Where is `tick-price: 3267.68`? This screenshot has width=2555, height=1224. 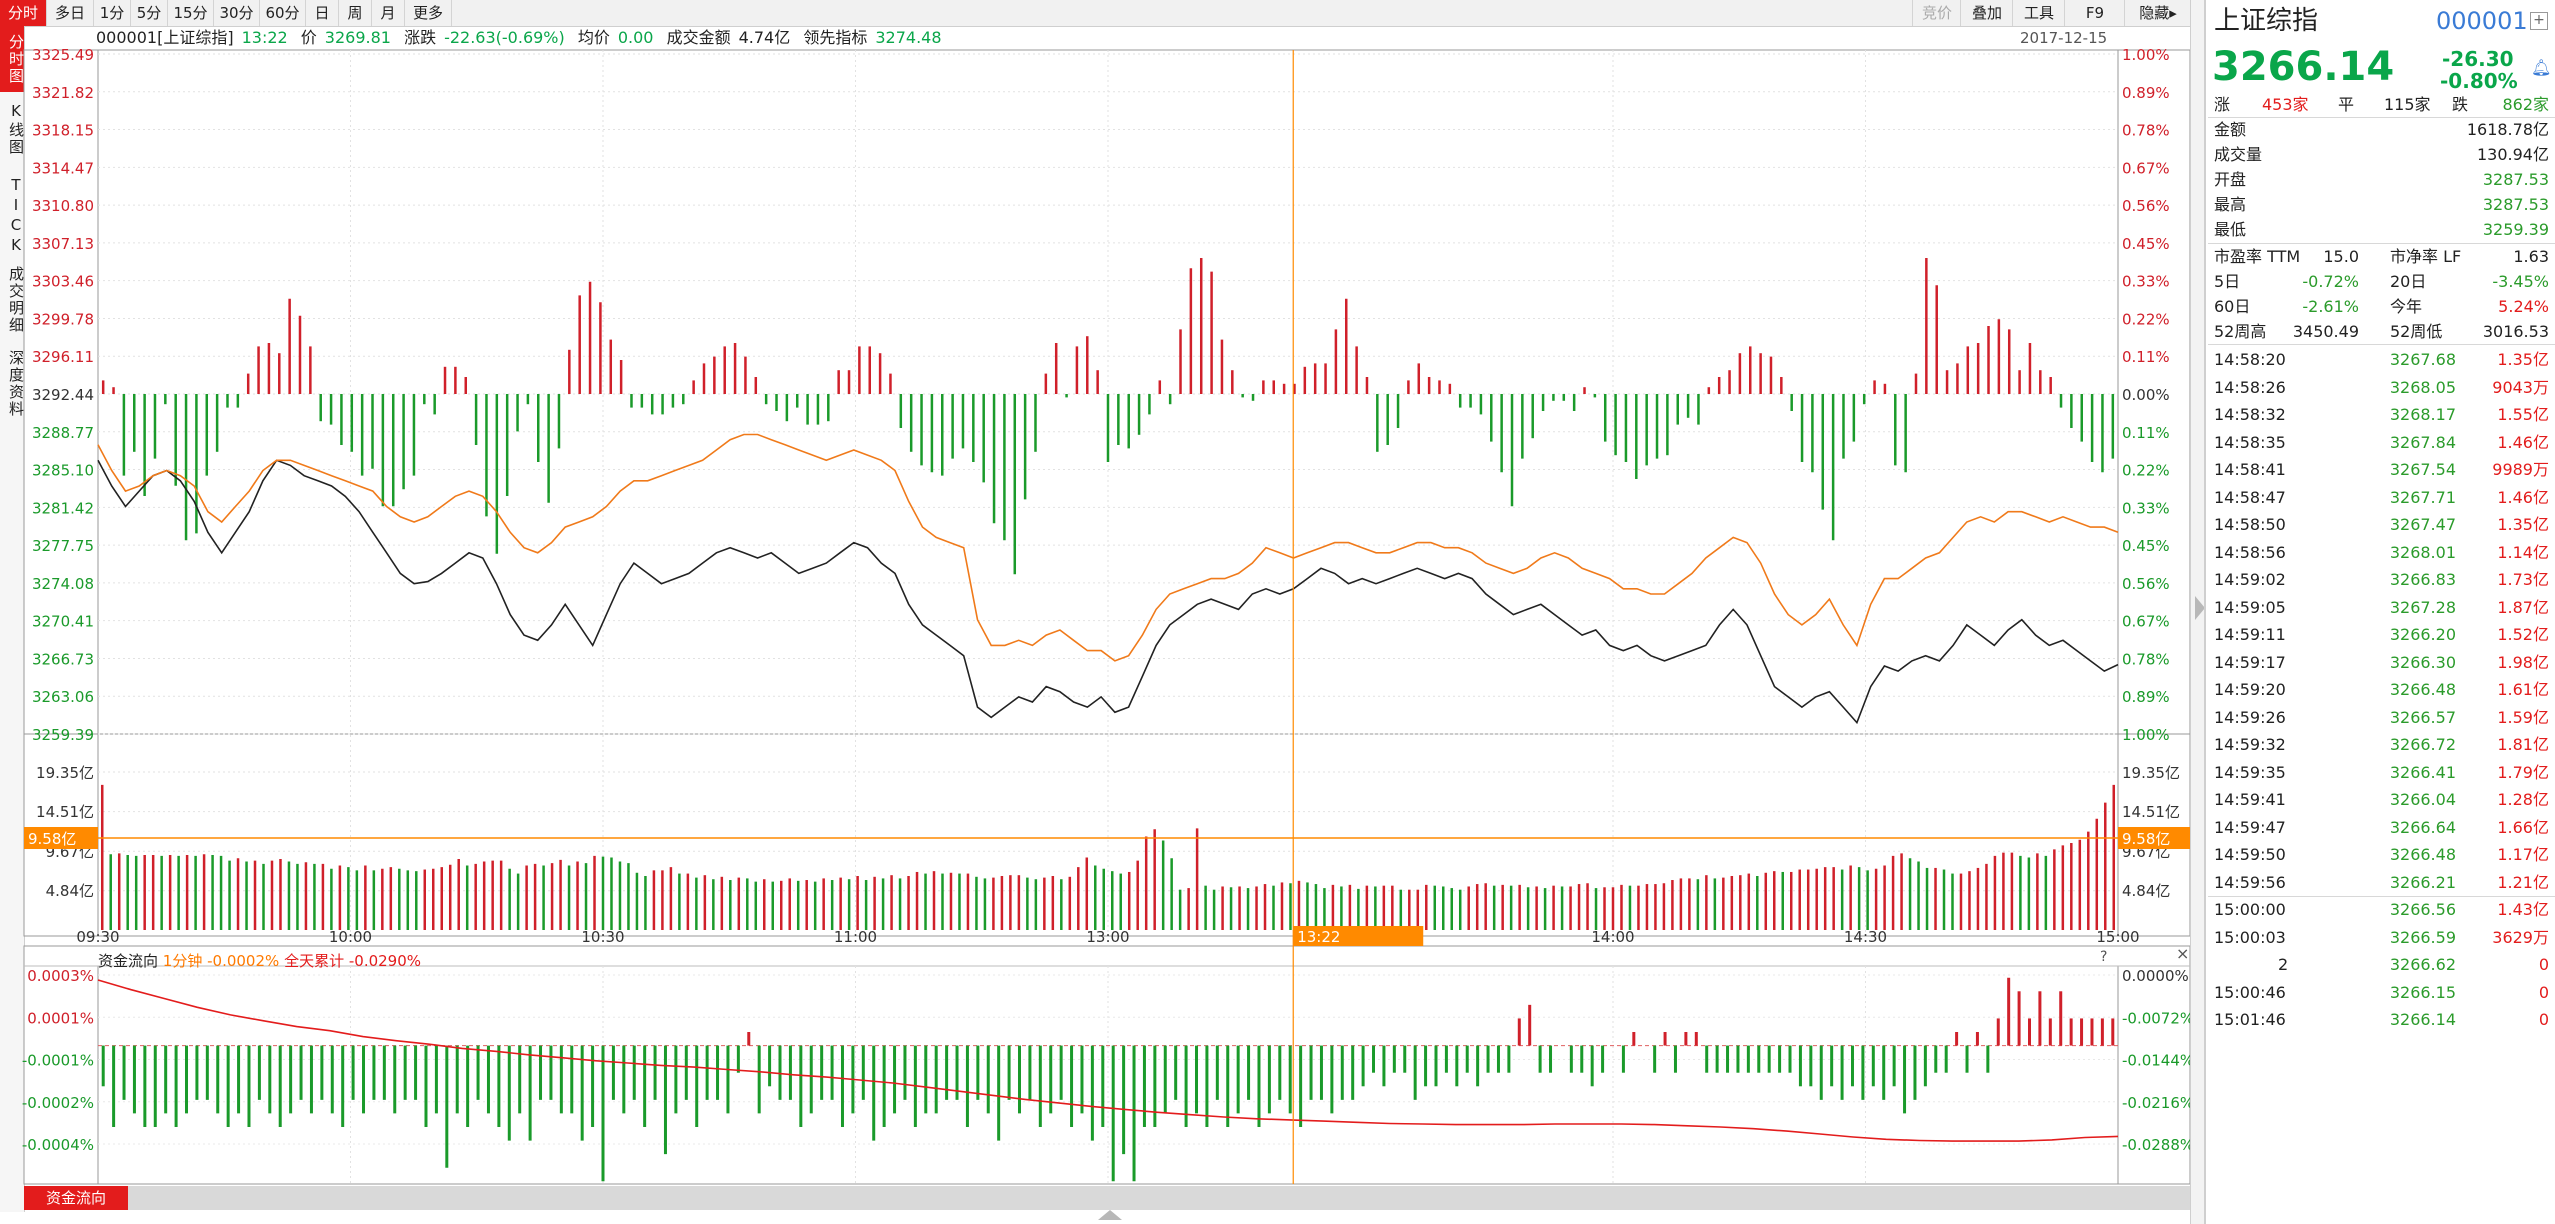 tick-price: 3267.68 is located at coordinates (2422, 359).